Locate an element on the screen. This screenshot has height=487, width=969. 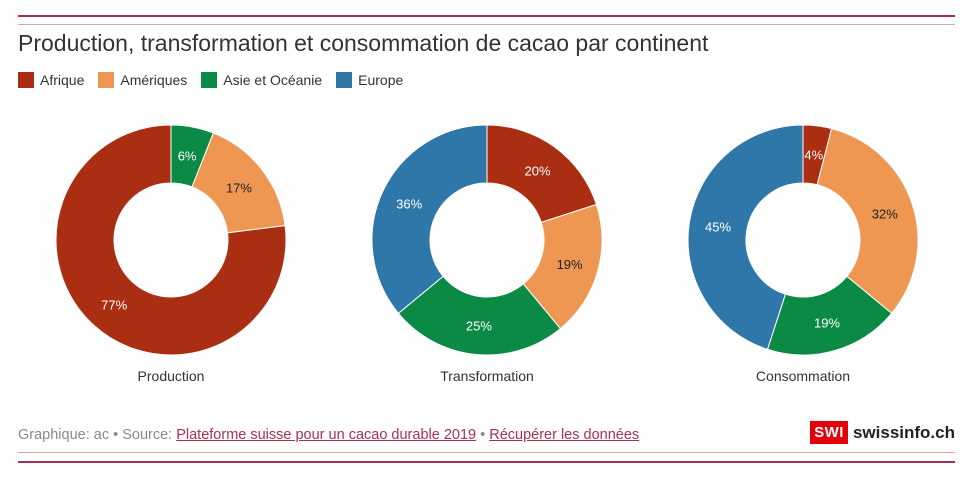
data-label-transformation-afrique: 20% is located at coordinates (538, 170).